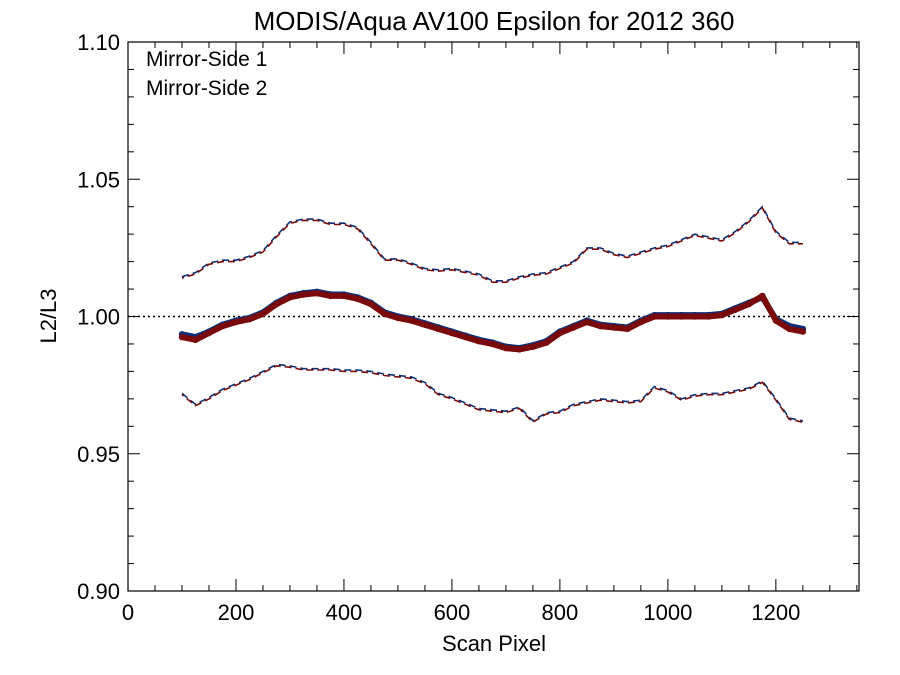 The width and height of the screenshot is (900, 675). What do you see at coordinates (775, 612) in the screenshot?
I see `x-tick-label: 1200` at bounding box center [775, 612].